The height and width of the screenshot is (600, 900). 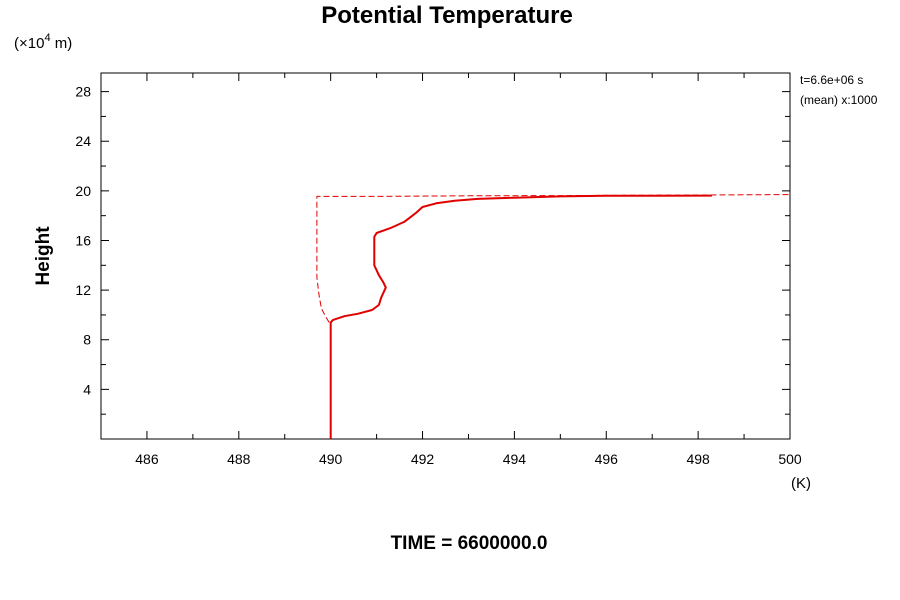 What do you see at coordinates (607, 459) in the screenshot?
I see `x-tick-label: 496` at bounding box center [607, 459].